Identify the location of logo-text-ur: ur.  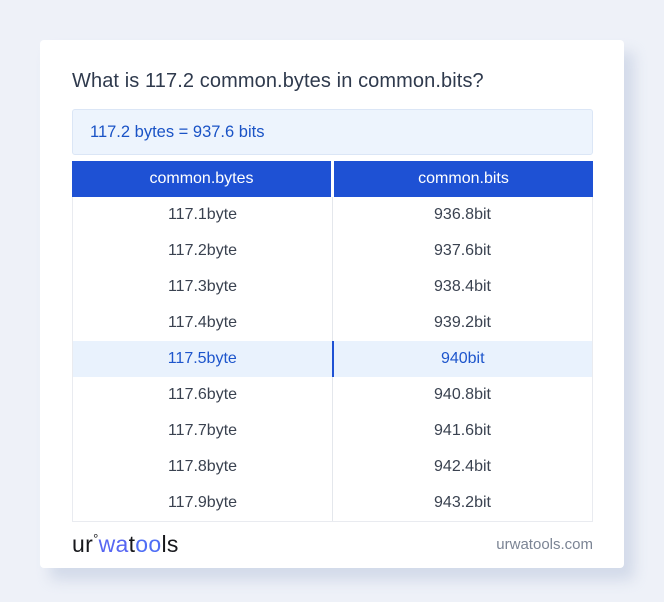
(83, 544).